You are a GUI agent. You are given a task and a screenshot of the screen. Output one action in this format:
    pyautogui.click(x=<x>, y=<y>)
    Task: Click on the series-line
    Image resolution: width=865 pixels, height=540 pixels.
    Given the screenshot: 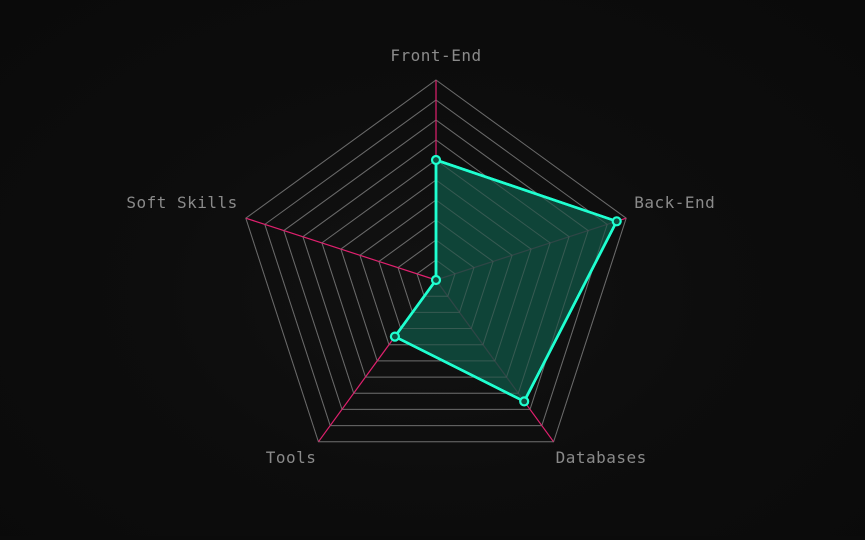 What is the action you would take?
    pyautogui.click(x=506, y=280)
    